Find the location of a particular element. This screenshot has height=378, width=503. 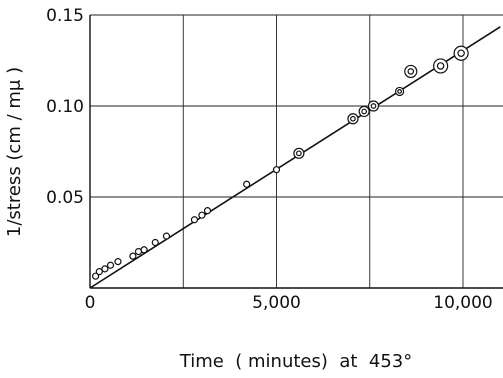

x-tick-label: 5,000 is located at coordinates (276, 303).